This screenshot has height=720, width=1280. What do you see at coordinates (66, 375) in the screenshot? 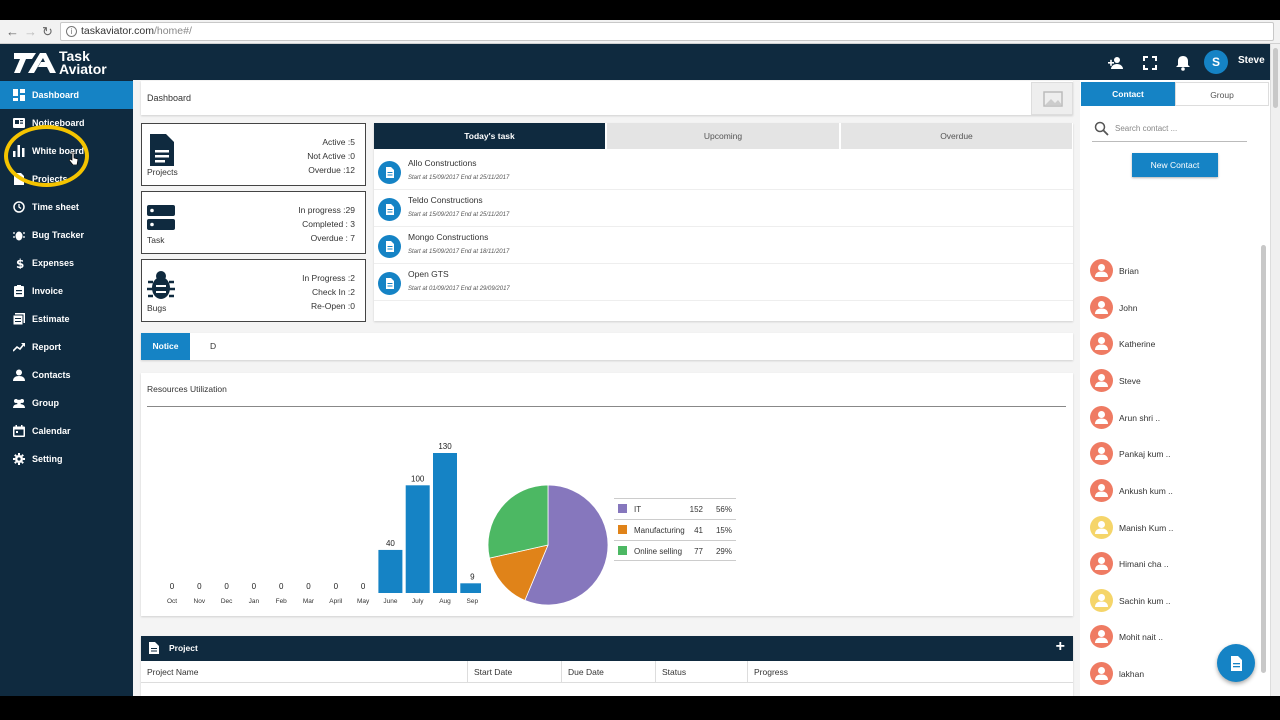
I see `sidebar-item-contacts: Contacts` at bounding box center [66, 375].